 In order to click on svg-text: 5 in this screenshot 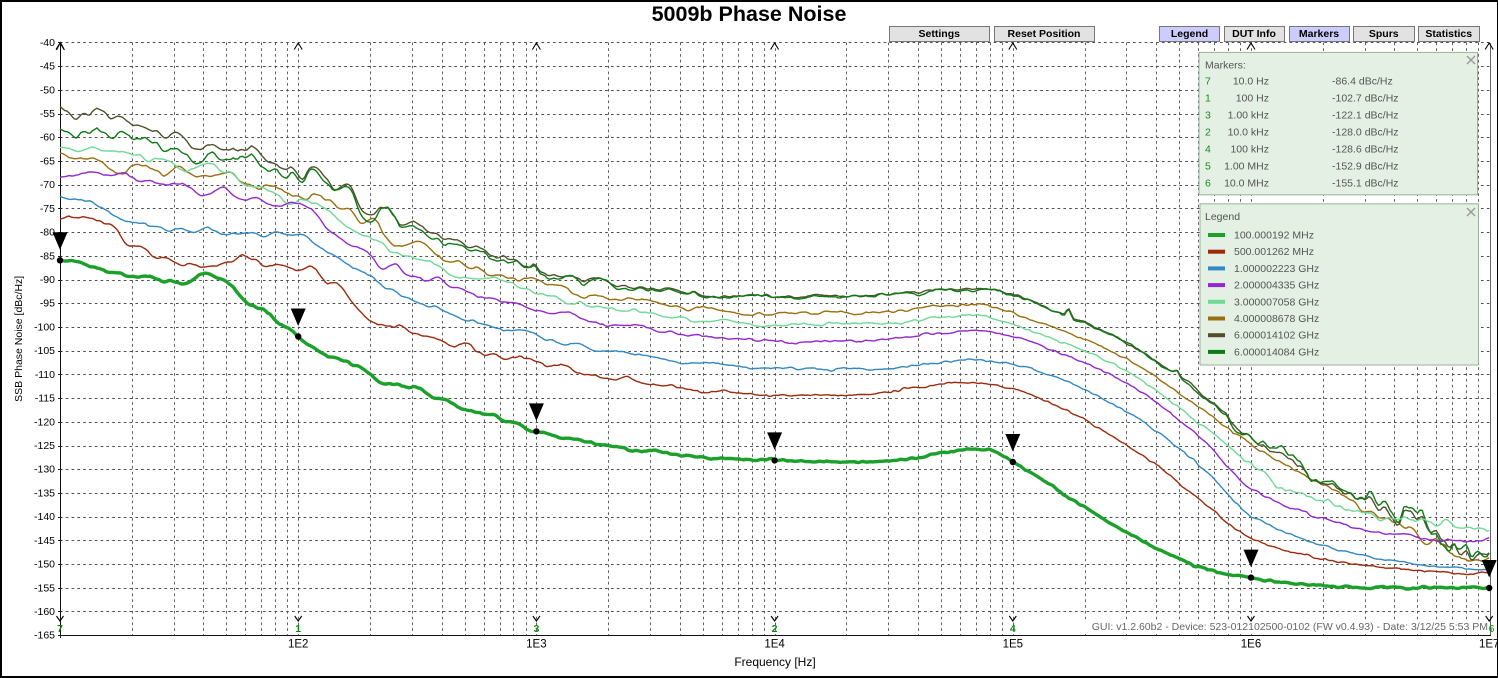, I will do `click(1208, 167)`.